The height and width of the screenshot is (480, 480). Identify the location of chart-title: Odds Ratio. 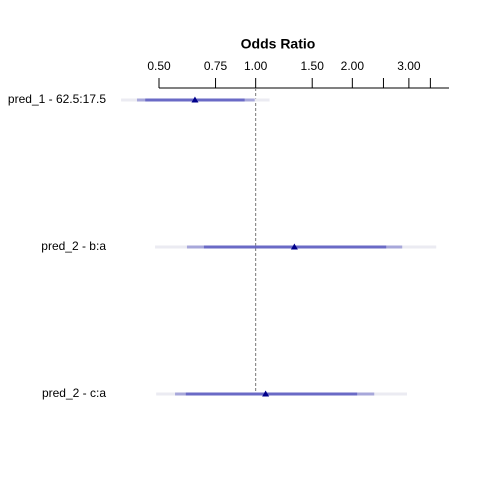
(278, 44).